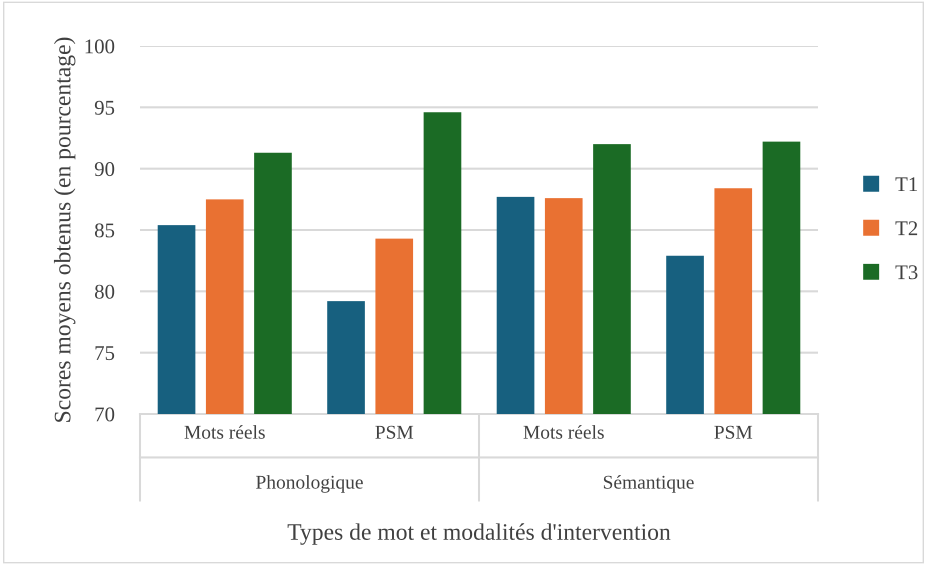 Image resolution: width=927 pixels, height=565 pixels. What do you see at coordinates (309, 484) in the screenshot?
I see `text: Phonologique` at bounding box center [309, 484].